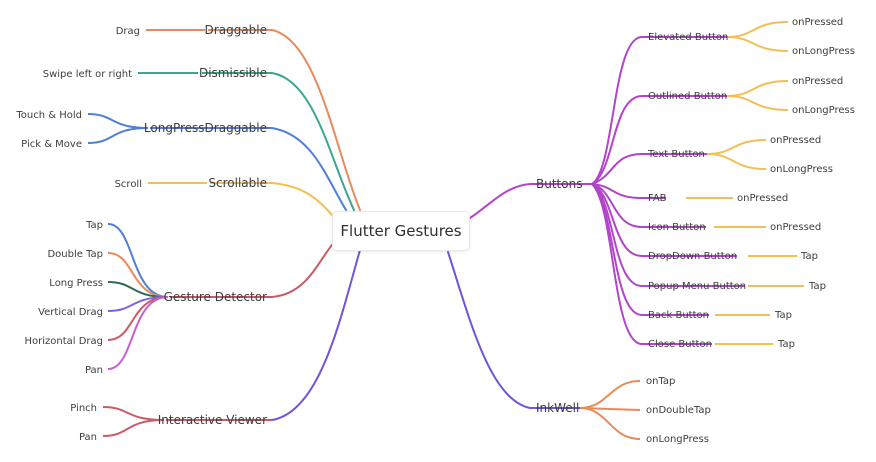 The height and width of the screenshot is (462, 876). What do you see at coordinates (70, 312) in the screenshot?
I see `leaf-vertical-drag: Vertical Drag` at bounding box center [70, 312].